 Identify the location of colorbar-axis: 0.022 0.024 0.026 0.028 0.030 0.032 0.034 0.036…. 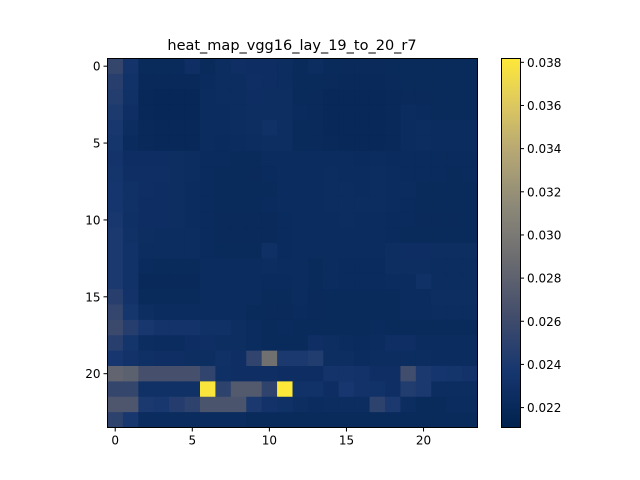
(540, 235).